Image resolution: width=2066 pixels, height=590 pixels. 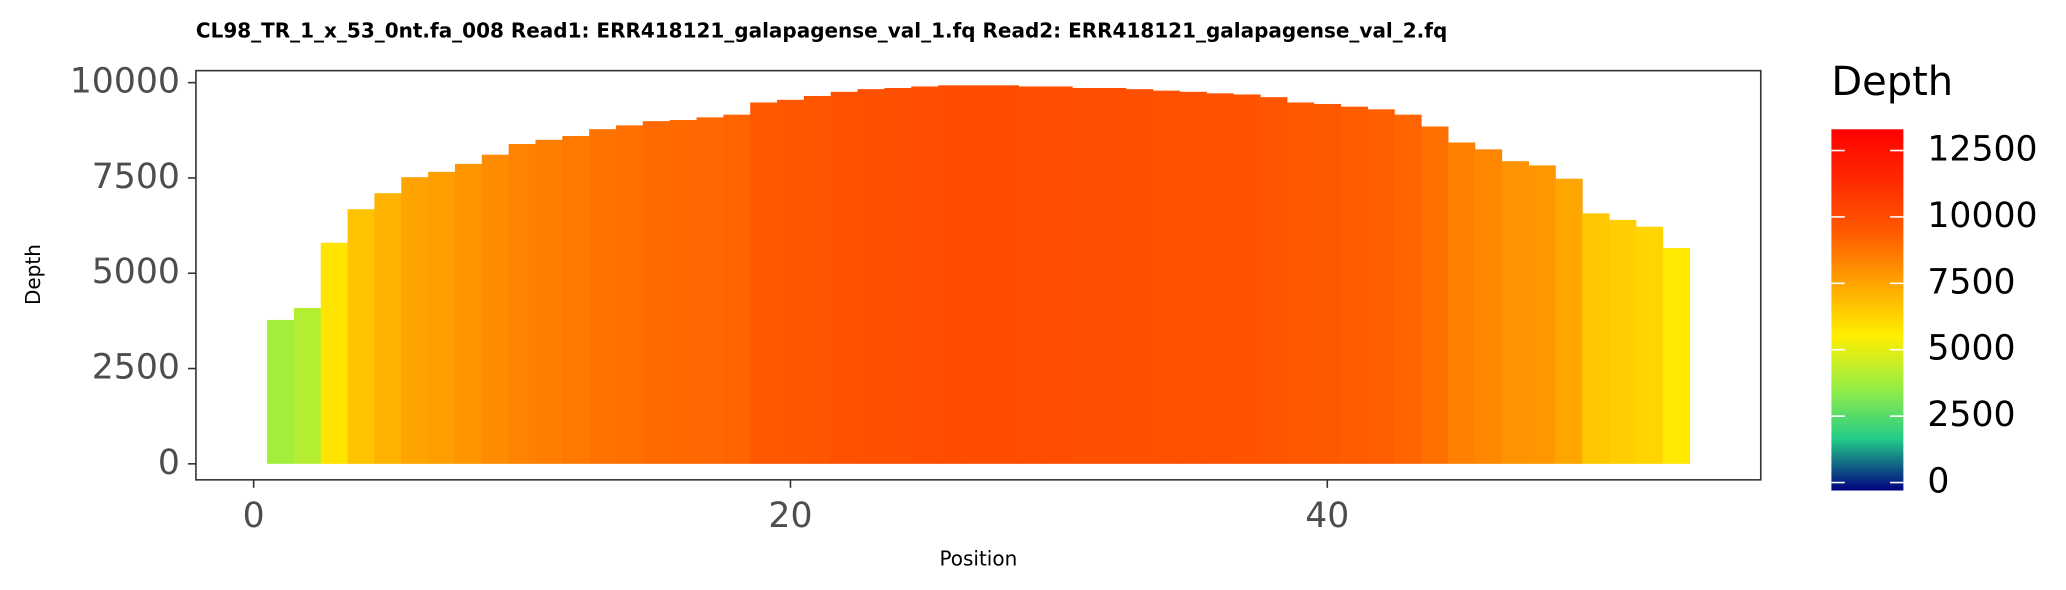 I want to click on colorbar-label: 10000, so click(x=1982, y=216).